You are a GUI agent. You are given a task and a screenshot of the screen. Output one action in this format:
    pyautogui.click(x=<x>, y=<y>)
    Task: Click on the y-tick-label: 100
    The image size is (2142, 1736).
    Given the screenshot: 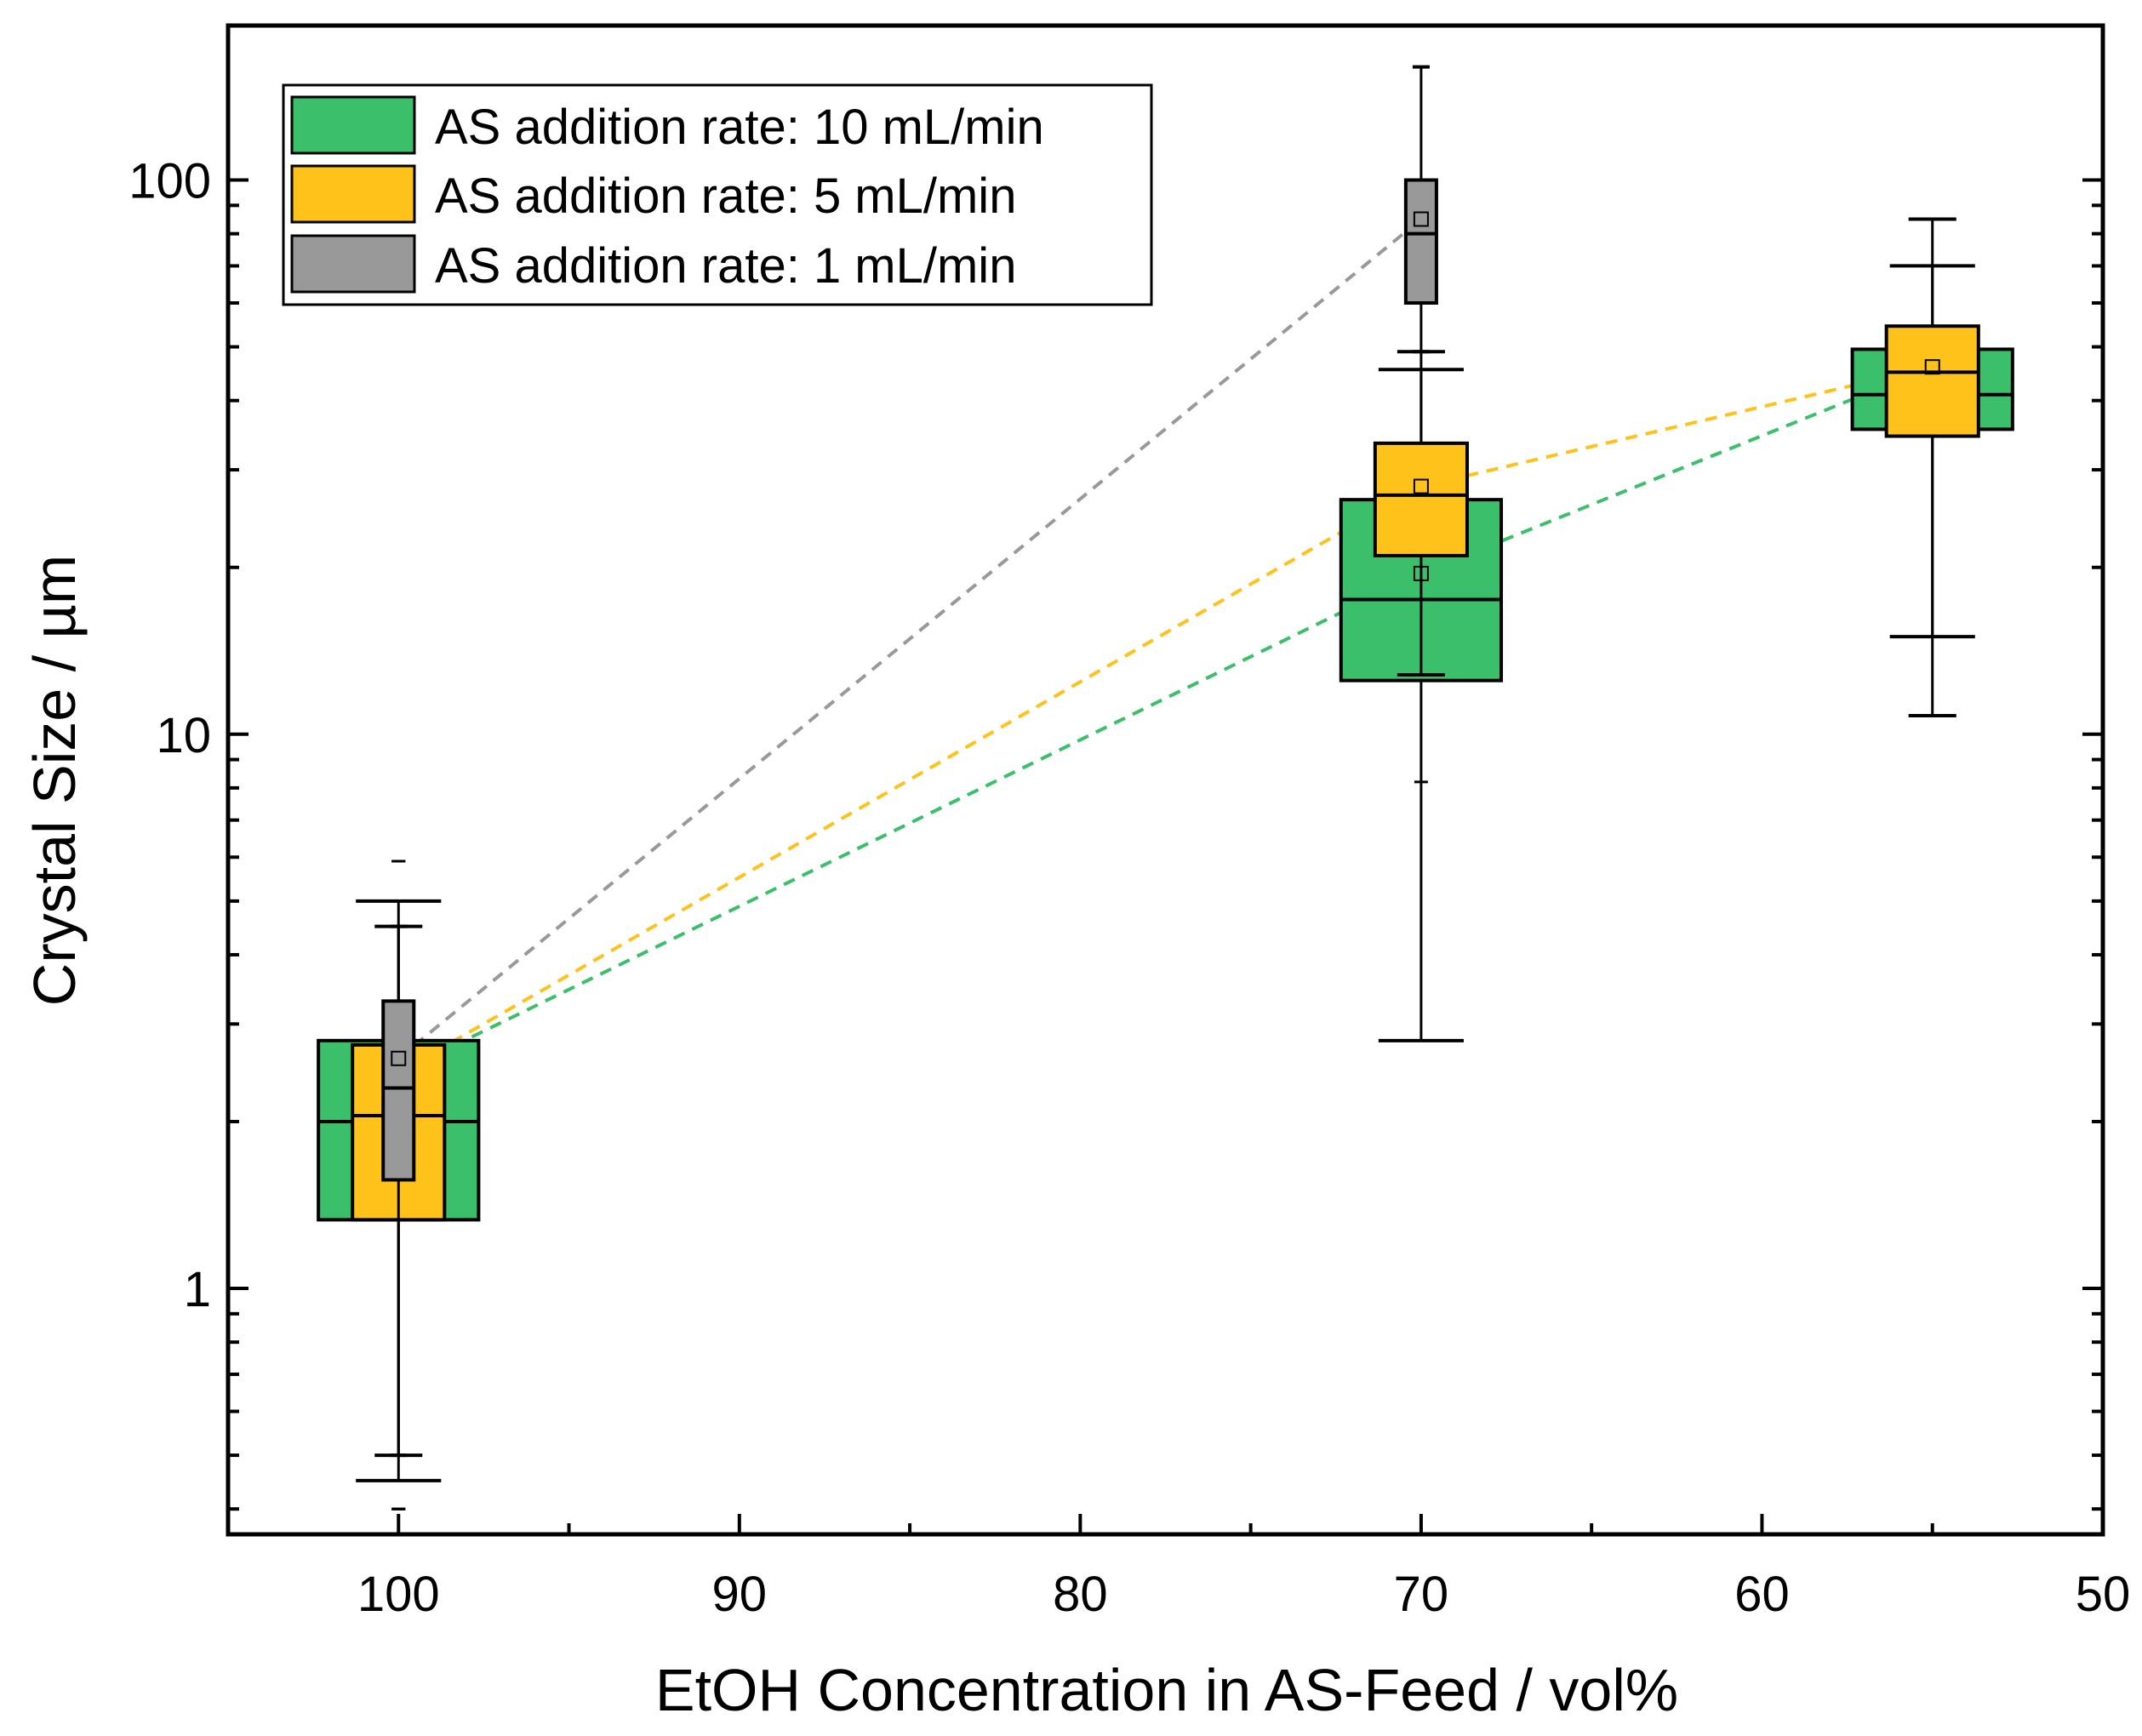 What is the action you would take?
    pyautogui.click(x=170, y=181)
    